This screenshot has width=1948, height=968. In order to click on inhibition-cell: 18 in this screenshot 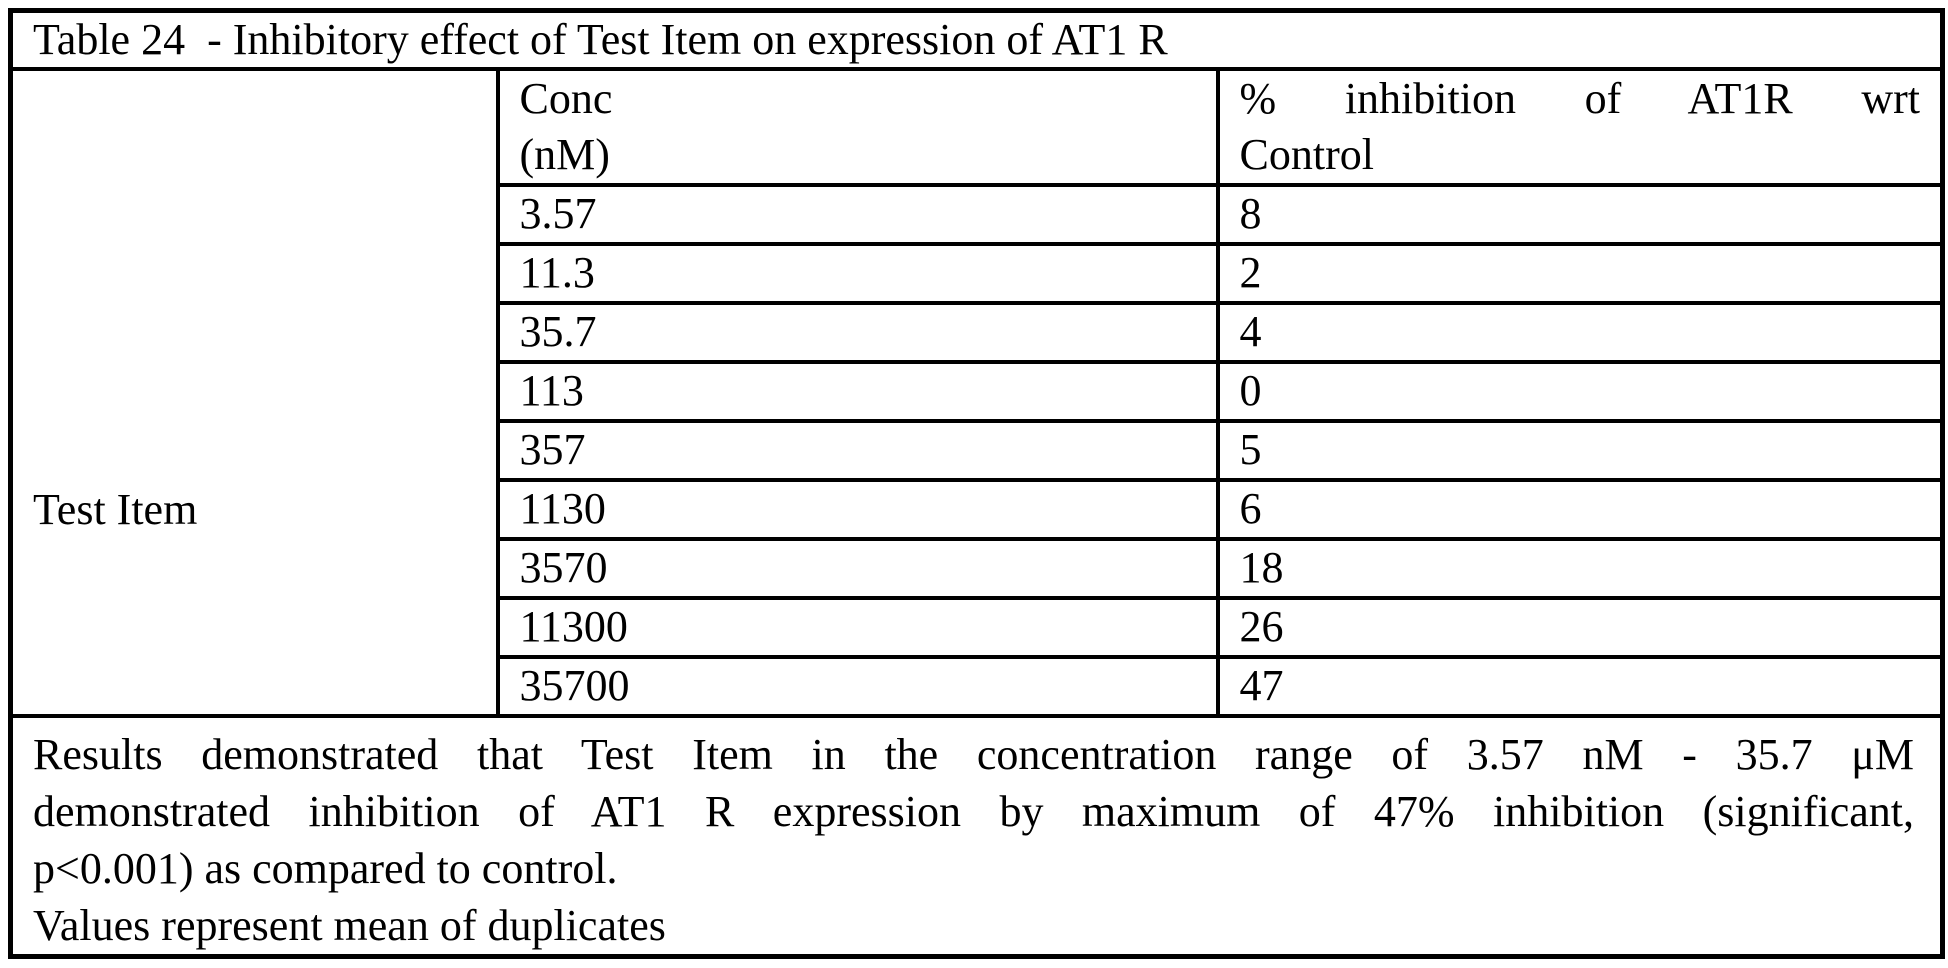, I will do `click(1580, 568)`.